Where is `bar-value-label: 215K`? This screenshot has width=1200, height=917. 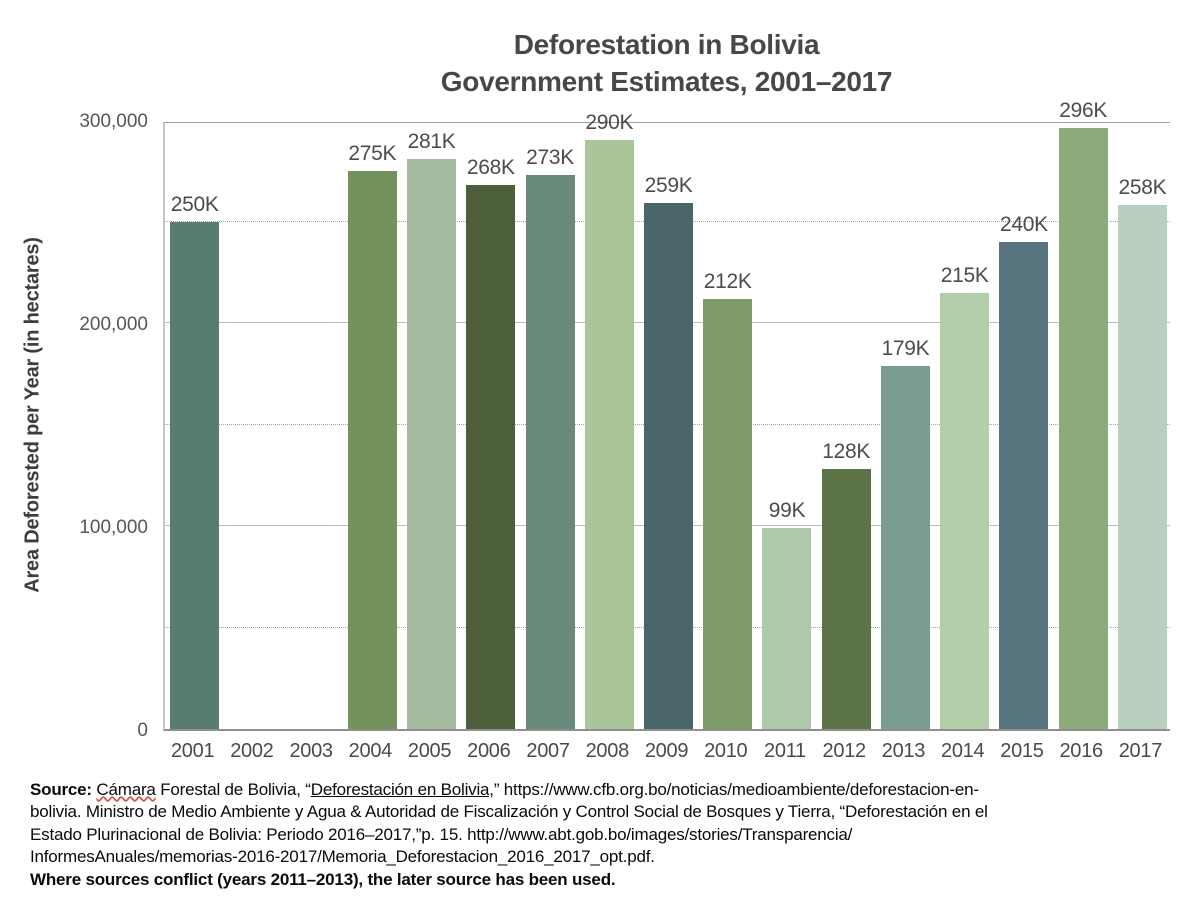
bar-value-label: 215K is located at coordinates (964, 275).